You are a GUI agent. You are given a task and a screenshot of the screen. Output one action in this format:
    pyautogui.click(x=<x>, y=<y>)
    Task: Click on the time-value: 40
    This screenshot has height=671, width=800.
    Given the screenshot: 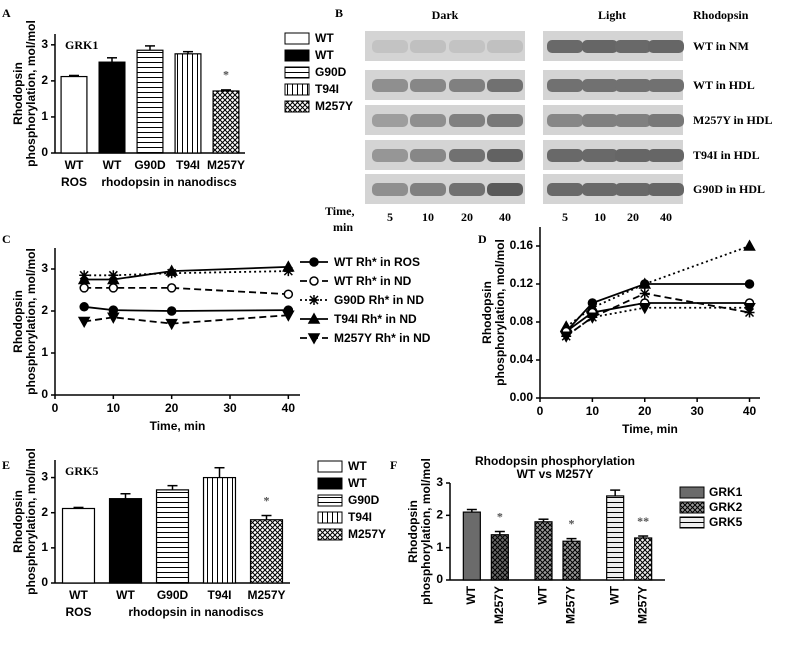 What is the action you would take?
    pyautogui.click(x=505, y=217)
    